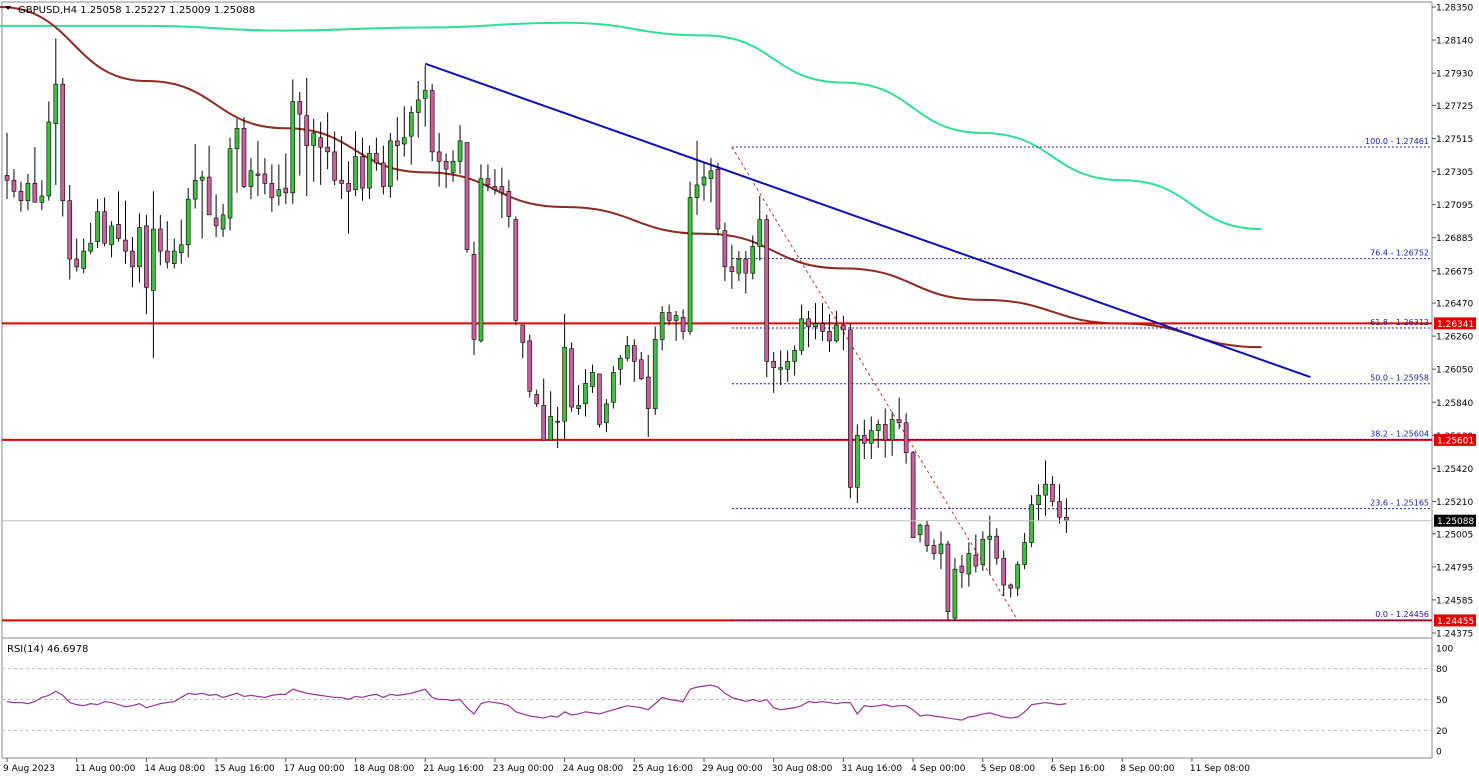 The height and width of the screenshot is (783, 1479). What do you see at coordinates (1454, 338) in the screenshot?
I see `price-tick-label: 1.26260` at bounding box center [1454, 338].